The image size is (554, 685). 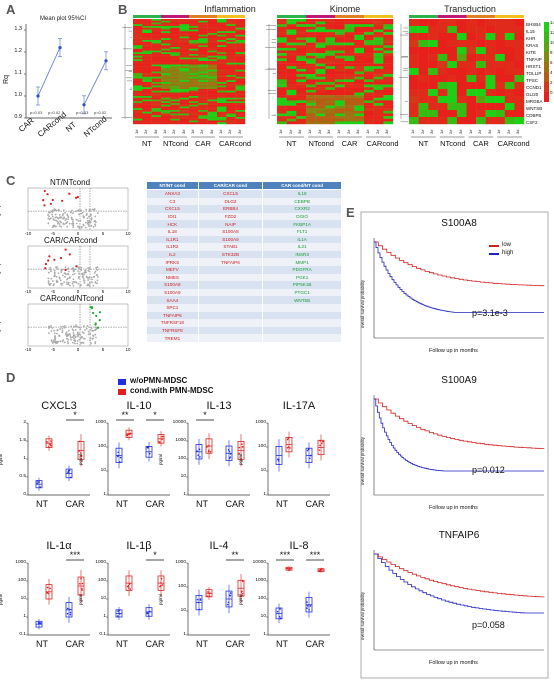 I want to click on table-row: HCK NAIP FKBP1A, so click(x=244, y=224).